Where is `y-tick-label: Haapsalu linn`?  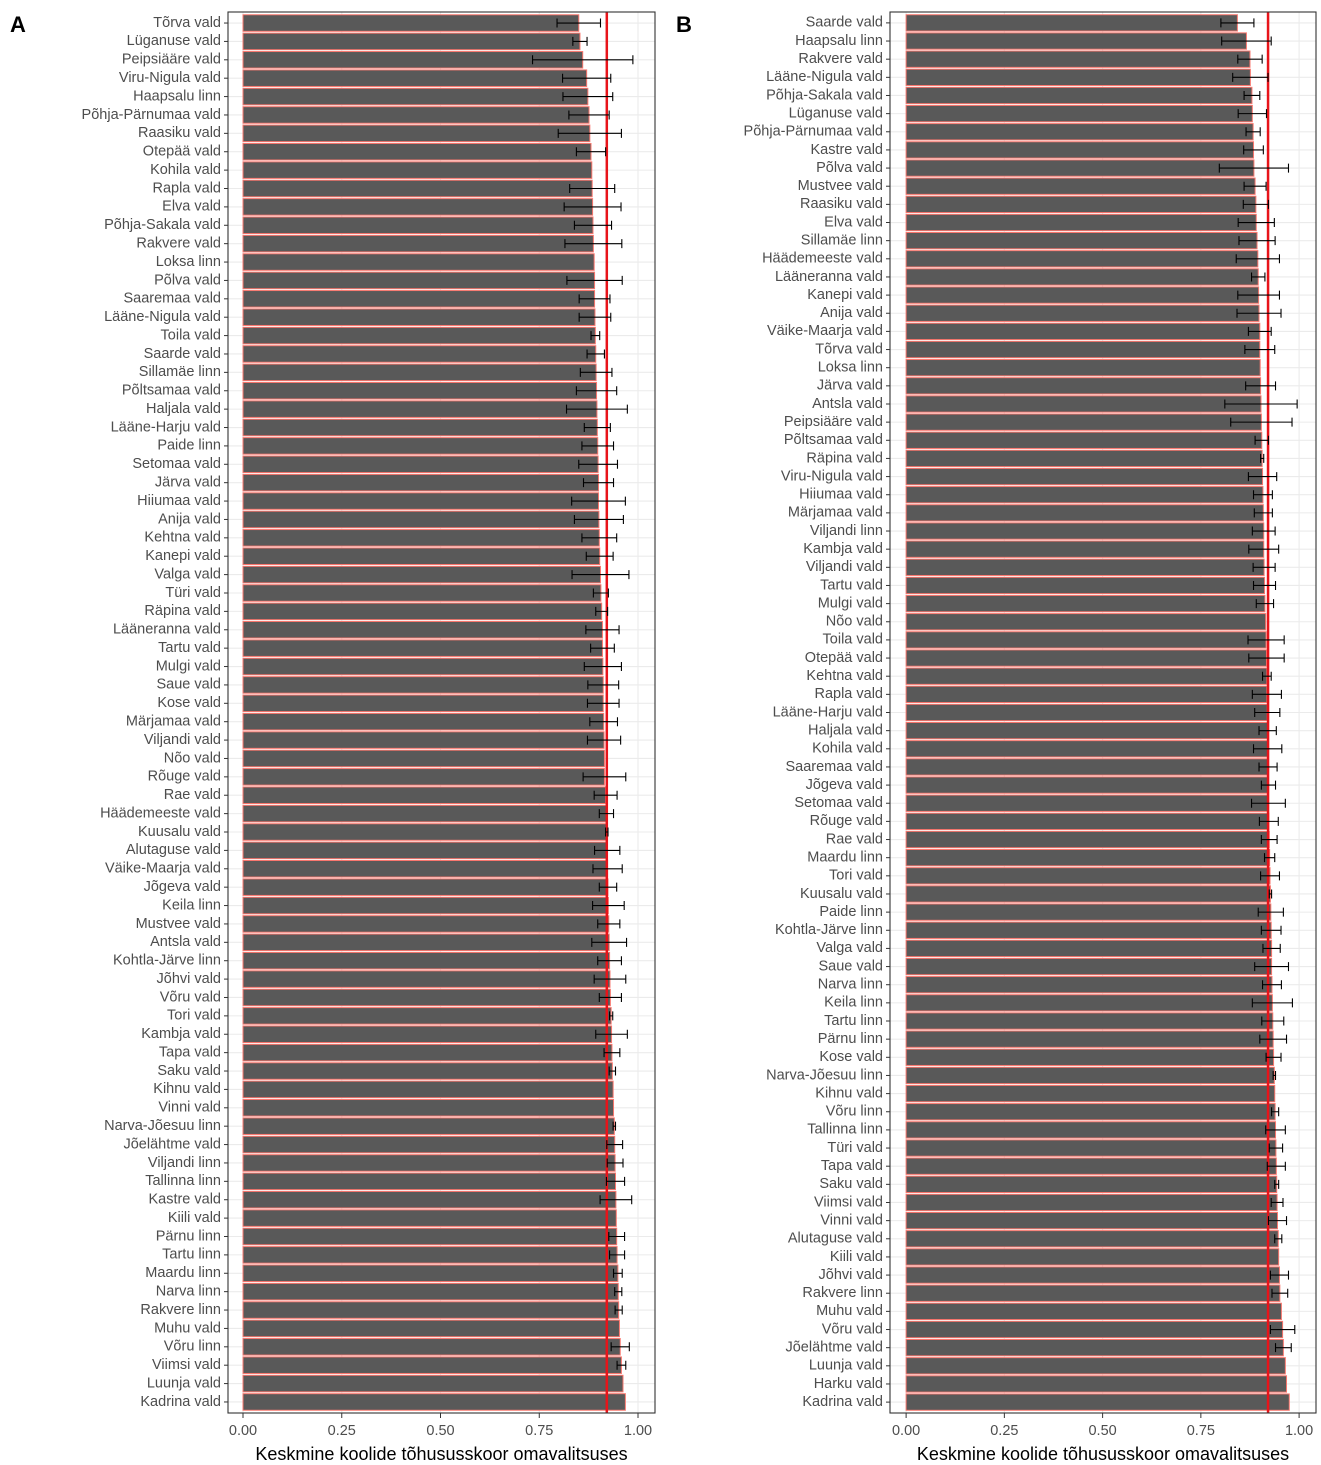
y-tick-label: Haapsalu linn is located at coordinates (177, 96).